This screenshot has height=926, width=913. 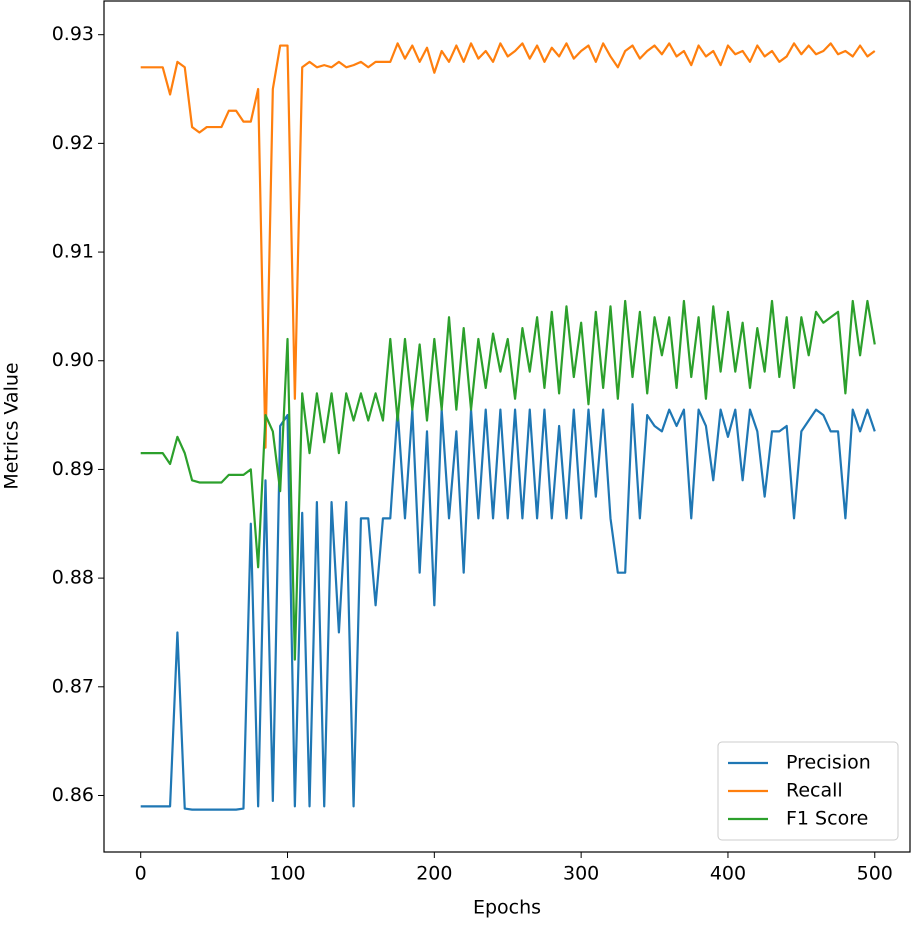 I want to click on y-axis-label: Metrics Value, so click(x=12, y=425).